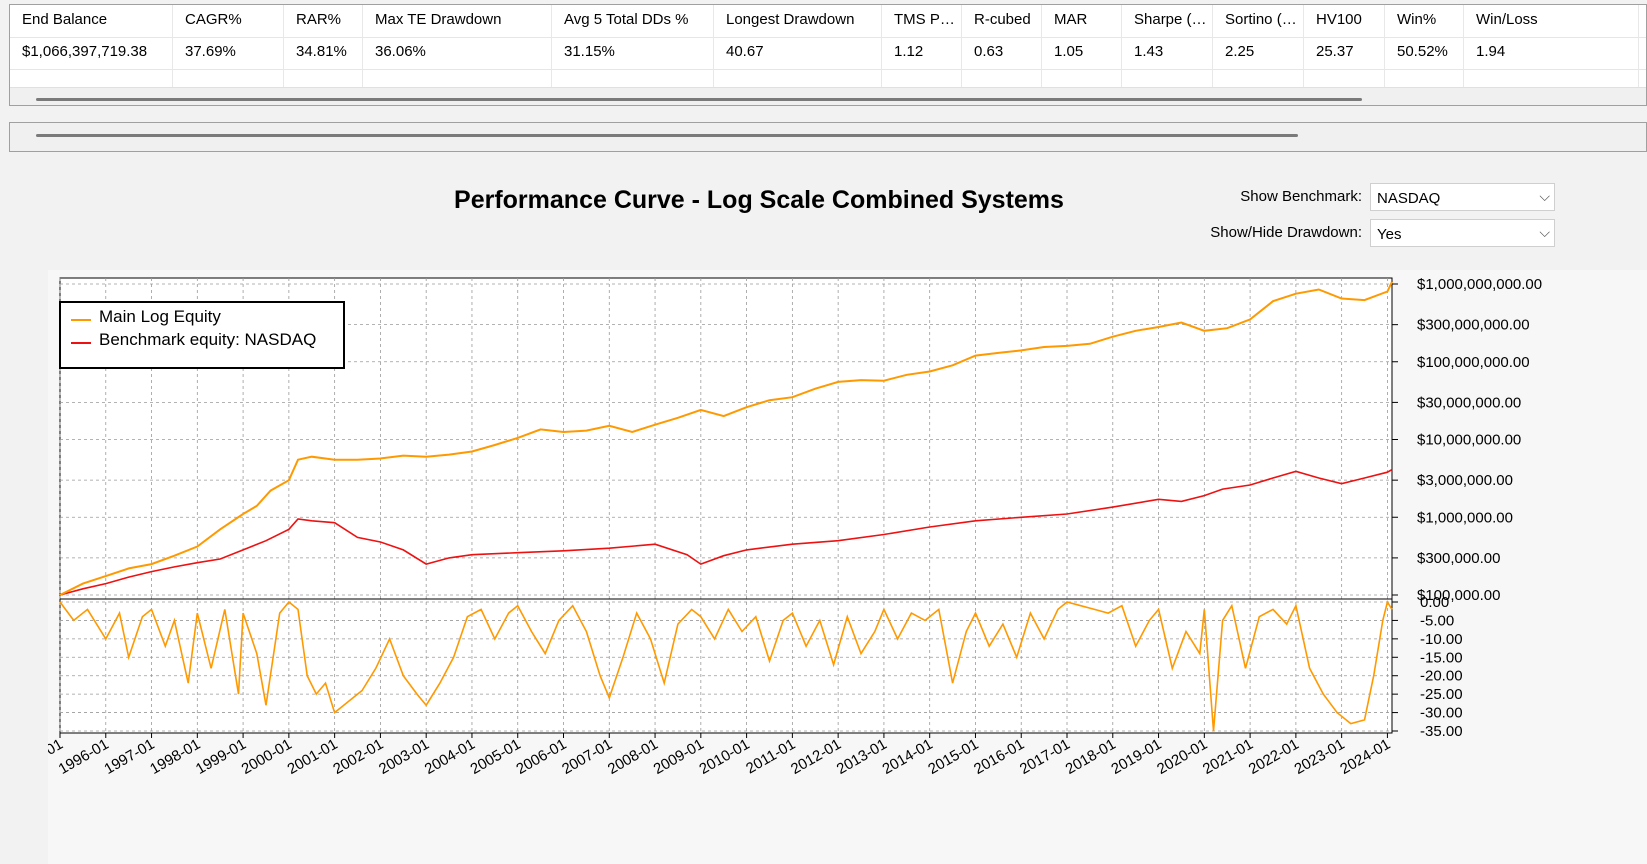 Image resolution: width=1647 pixels, height=864 pixels. What do you see at coordinates (1551, 46) in the screenshot?
I see `stats-column: Win/Loss 1.94` at bounding box center [1551, 46].